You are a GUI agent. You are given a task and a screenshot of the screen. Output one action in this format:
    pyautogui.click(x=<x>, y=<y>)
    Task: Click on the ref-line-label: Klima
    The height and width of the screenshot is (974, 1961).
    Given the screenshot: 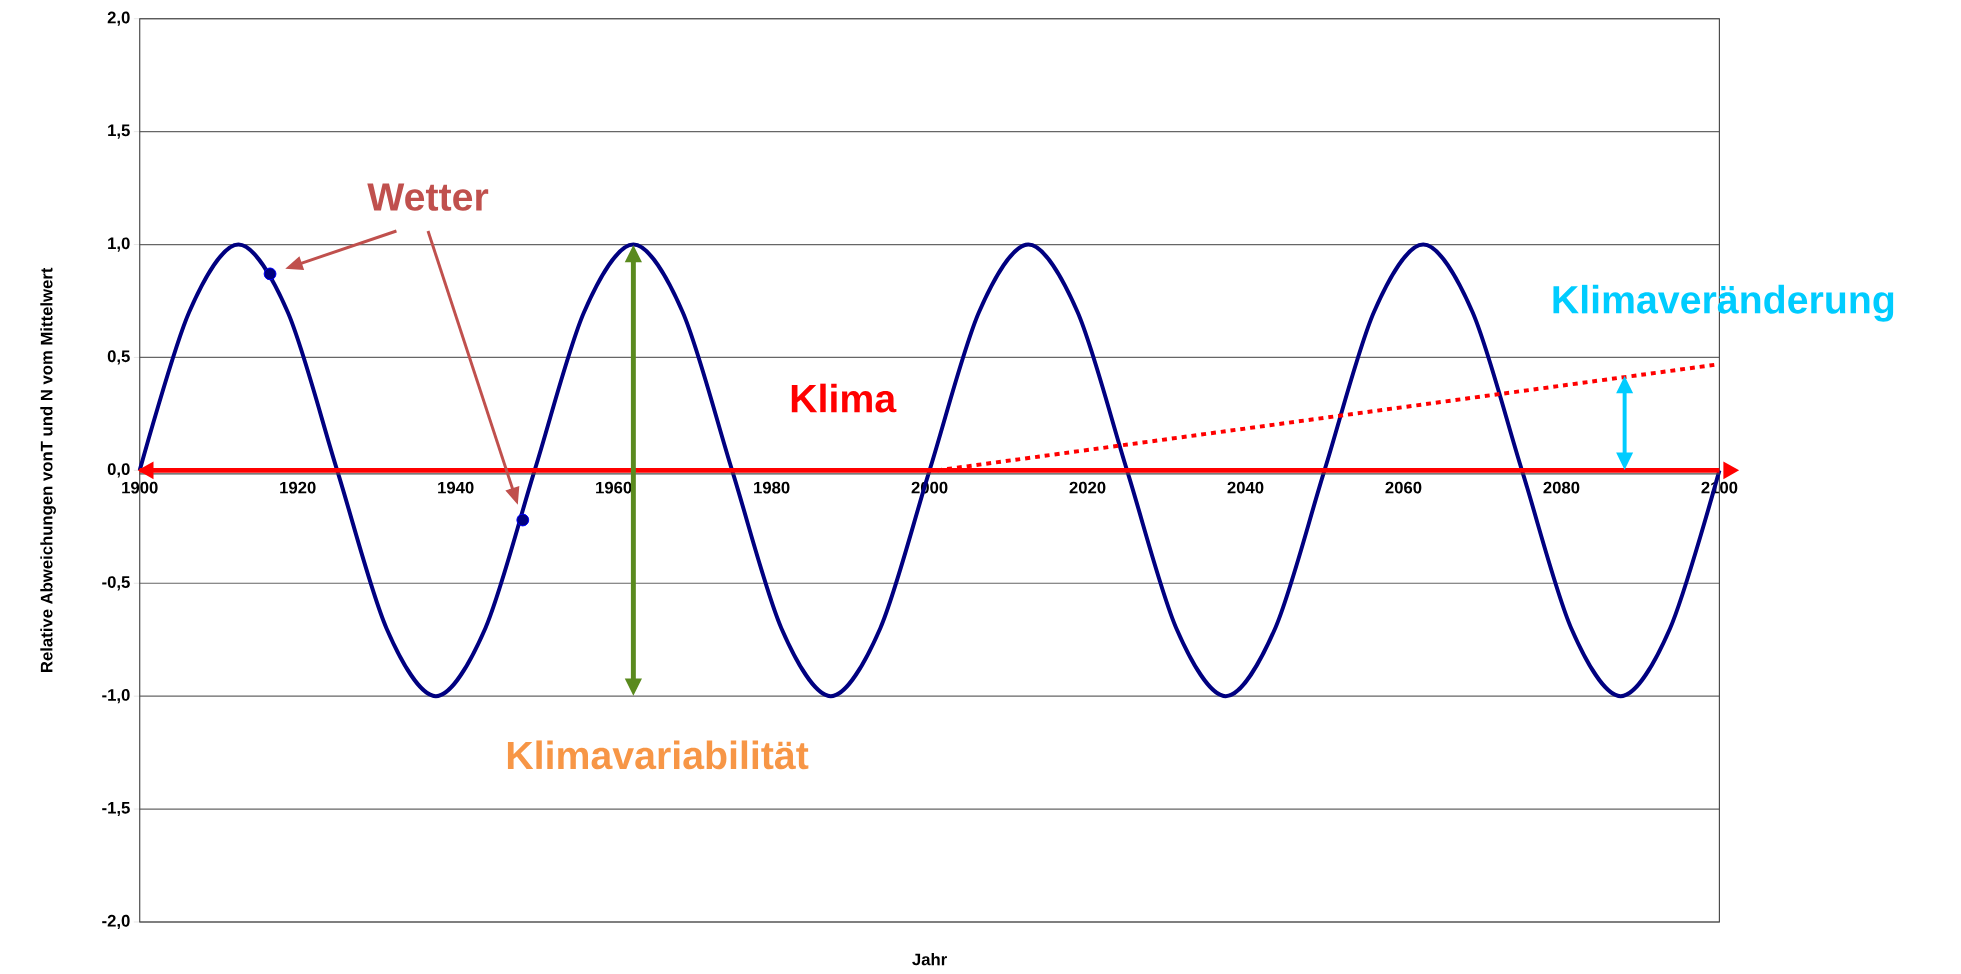 What is the action you would take?
    pyautogui.click(x=844, y=398)
    